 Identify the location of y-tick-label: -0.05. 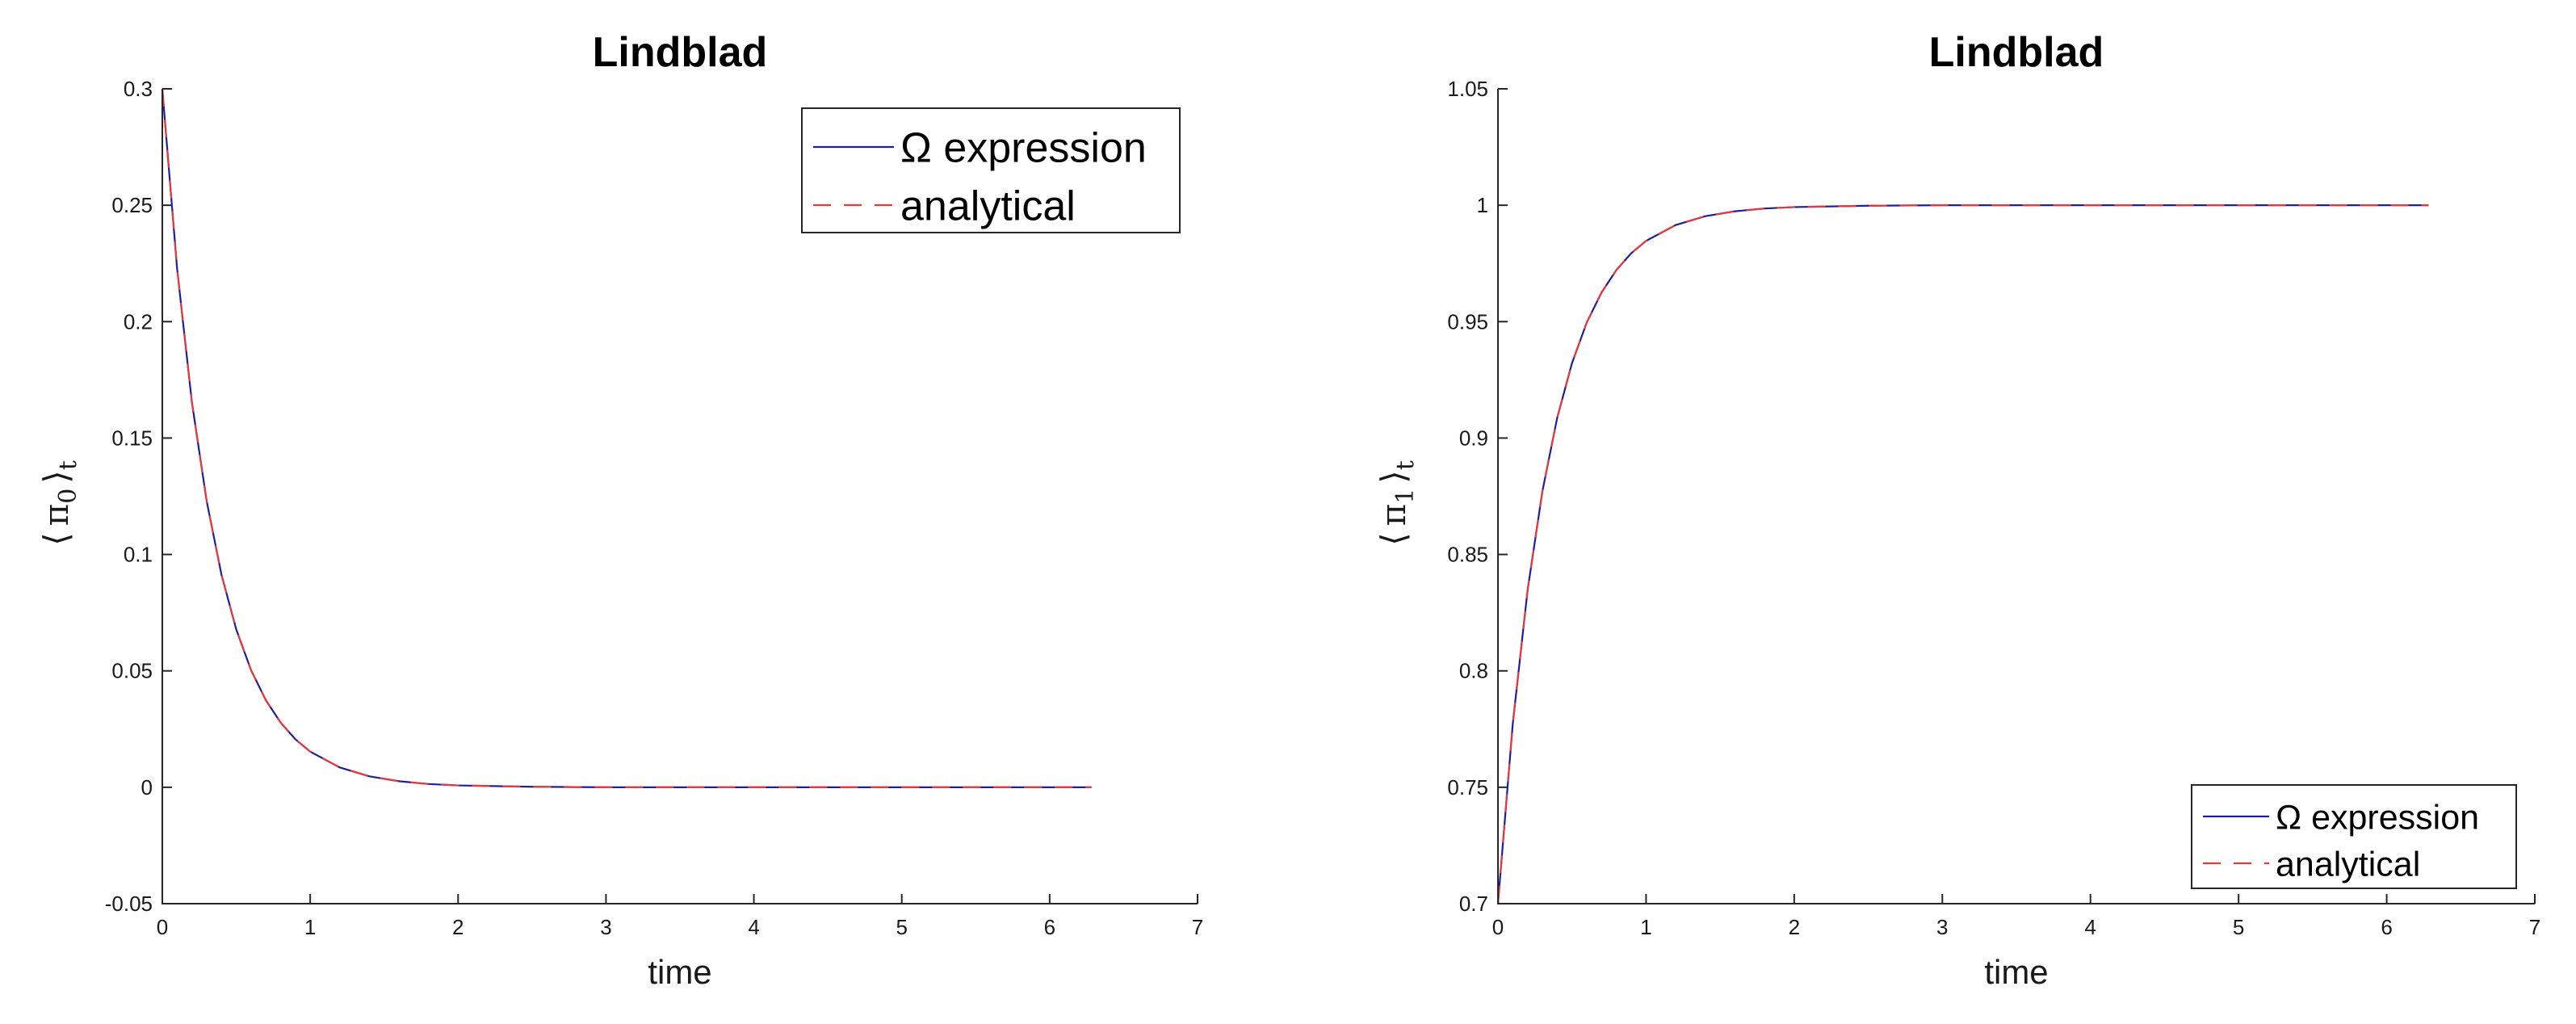
(129, 904).